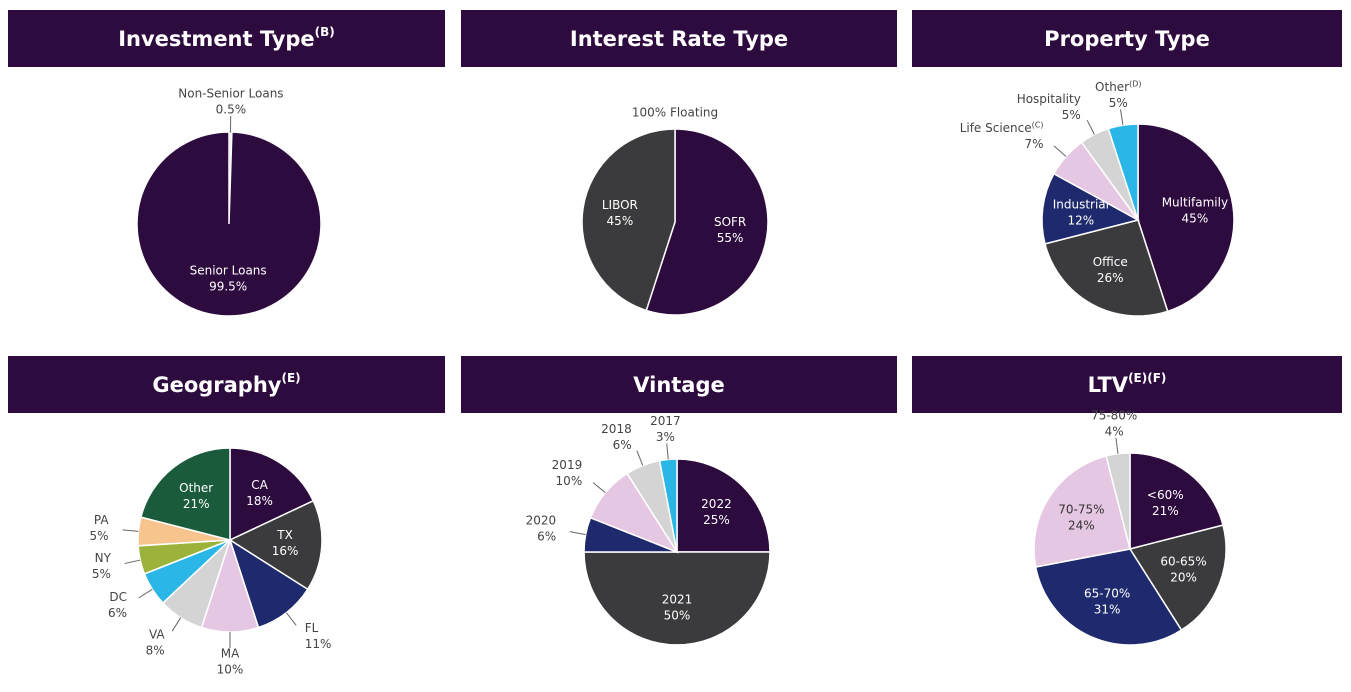  What do you see at coordinates (259, 501) in the screenshot?
I see `slice-value-label: 18%` at bounding box center [259, 501].